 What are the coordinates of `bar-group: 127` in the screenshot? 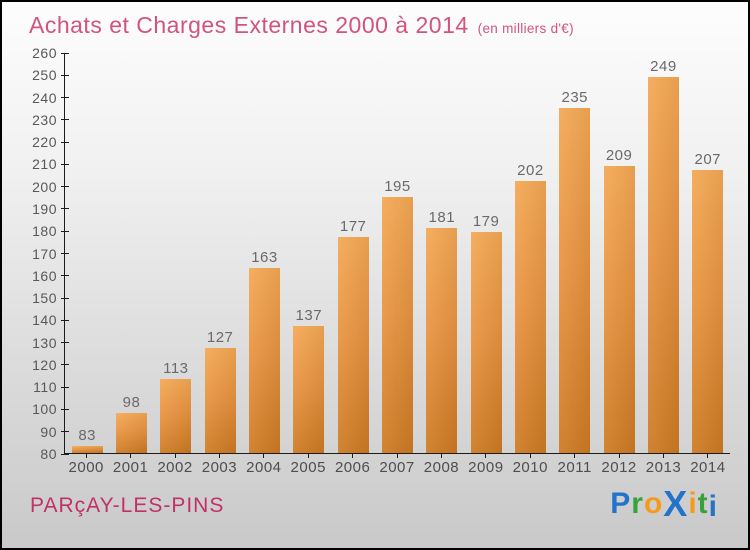 It's located at (220, 391).